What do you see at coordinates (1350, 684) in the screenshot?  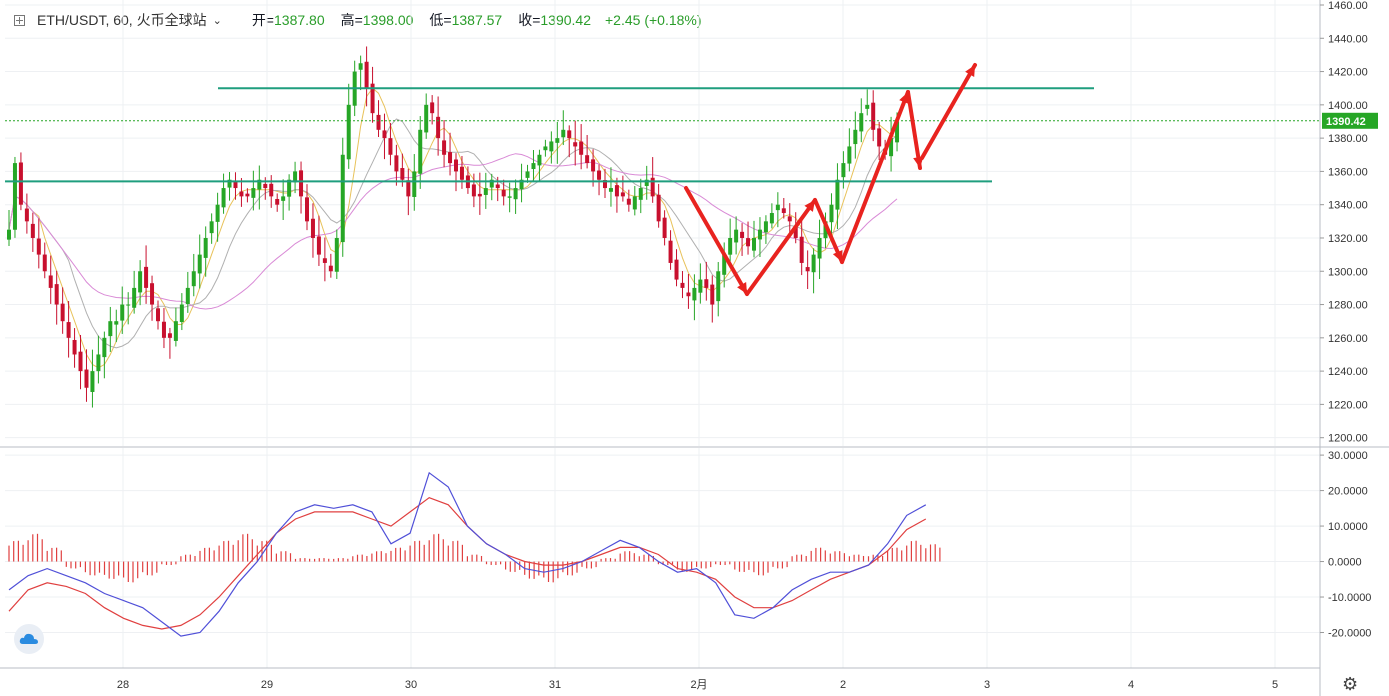 I see `gear-icon: ⚙` at bounding box center [1350, 684].